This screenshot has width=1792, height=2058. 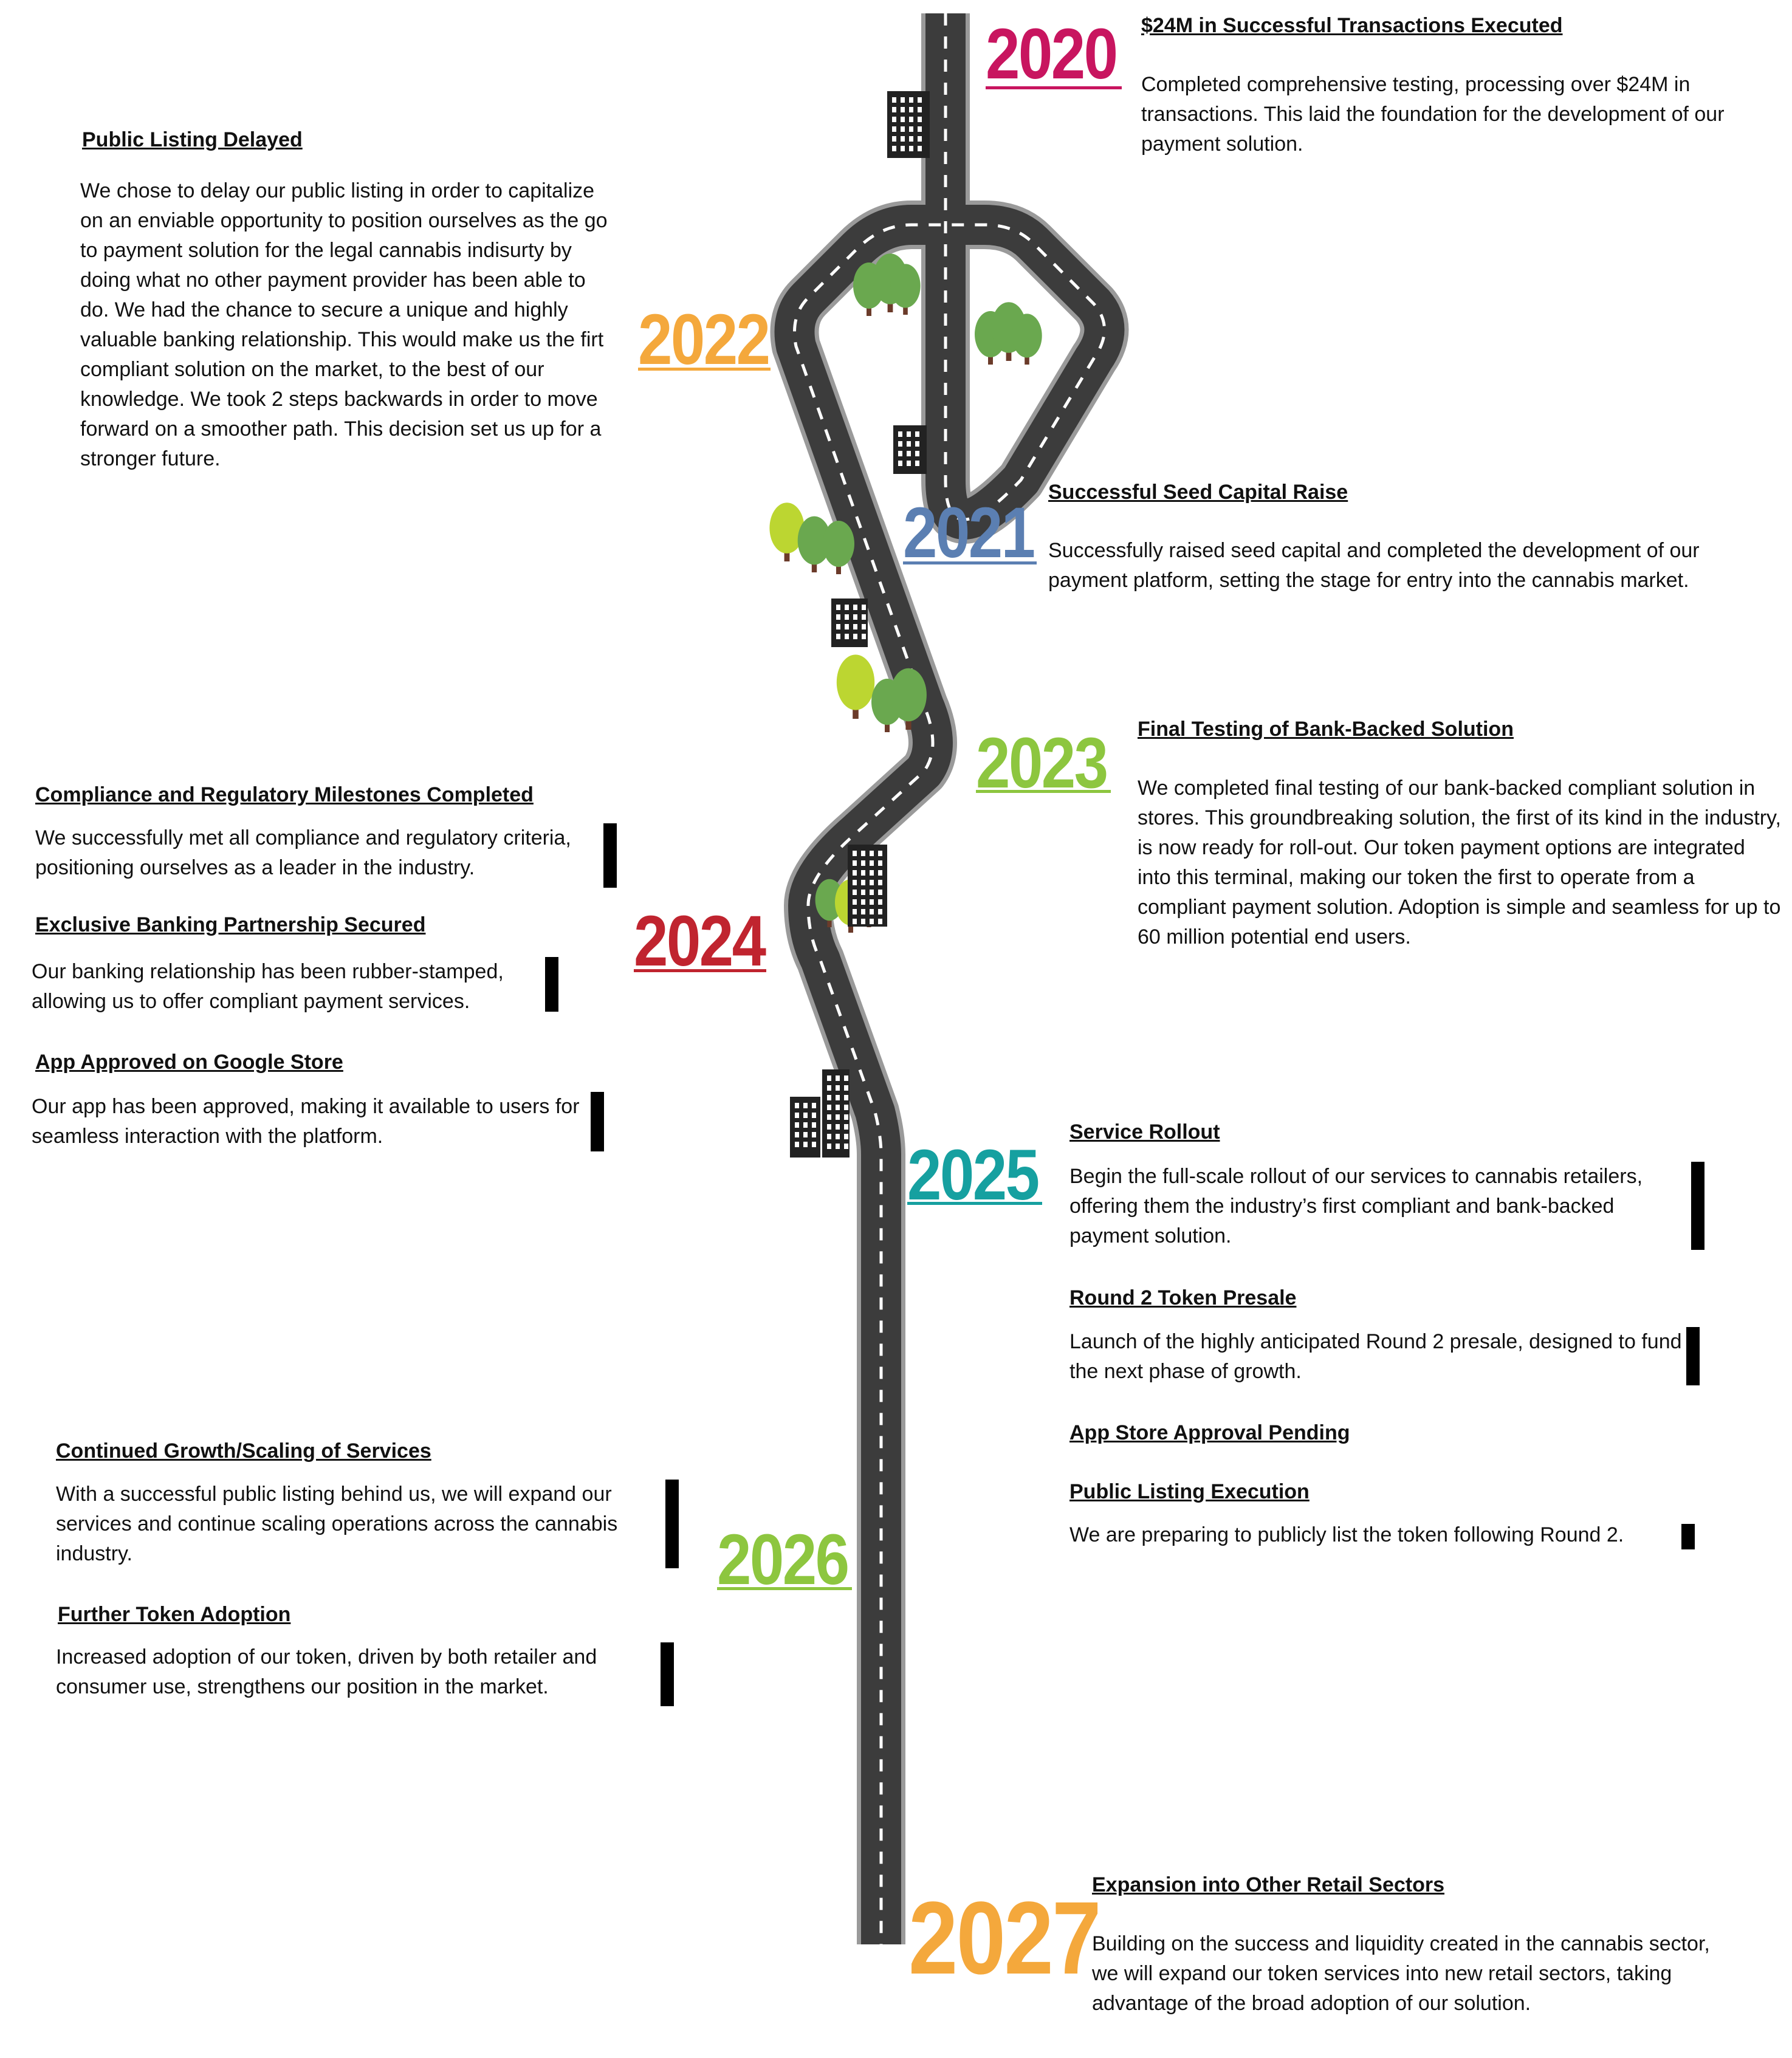 I want to click on year-underline-2026, so click(x=784, y=1589).